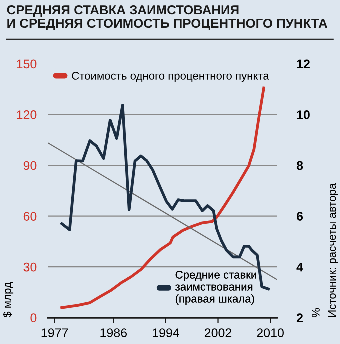 The width and height of the screenshot is (340, 344). I want to click on legend-label: Стоимость одного процентного пункта, so click(171, 77).